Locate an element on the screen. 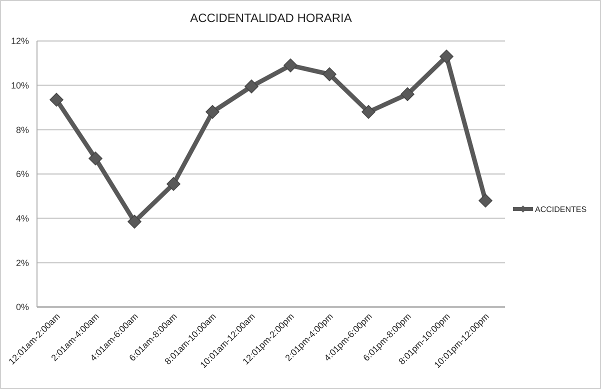 This screenshot has height=389, width=601. y-tick-label: 8% is located at coordinates (22, 129).